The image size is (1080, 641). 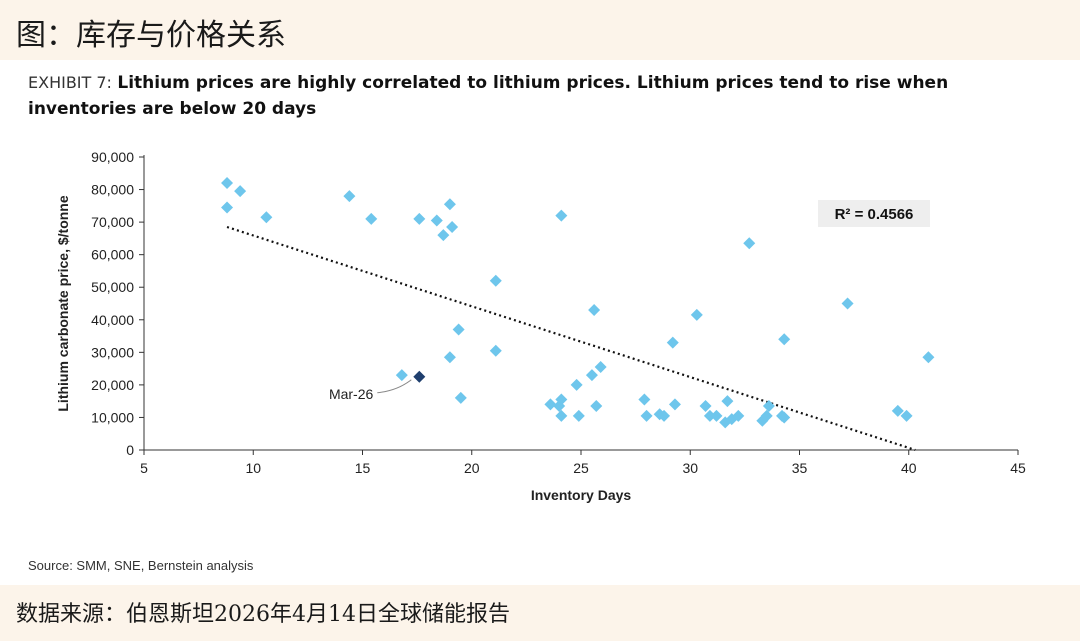 I want to click on bottom-banner, so click(x=540, y=613).